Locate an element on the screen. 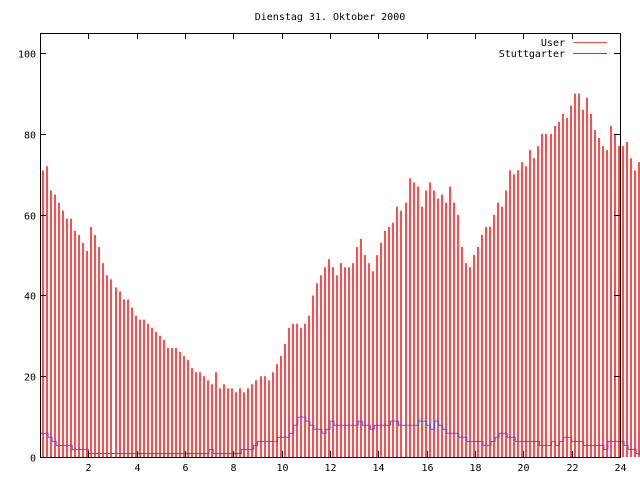 The height and width of the screenshot is (480, 640). x-tick-label: 14 is located at coordinates (378, 468).